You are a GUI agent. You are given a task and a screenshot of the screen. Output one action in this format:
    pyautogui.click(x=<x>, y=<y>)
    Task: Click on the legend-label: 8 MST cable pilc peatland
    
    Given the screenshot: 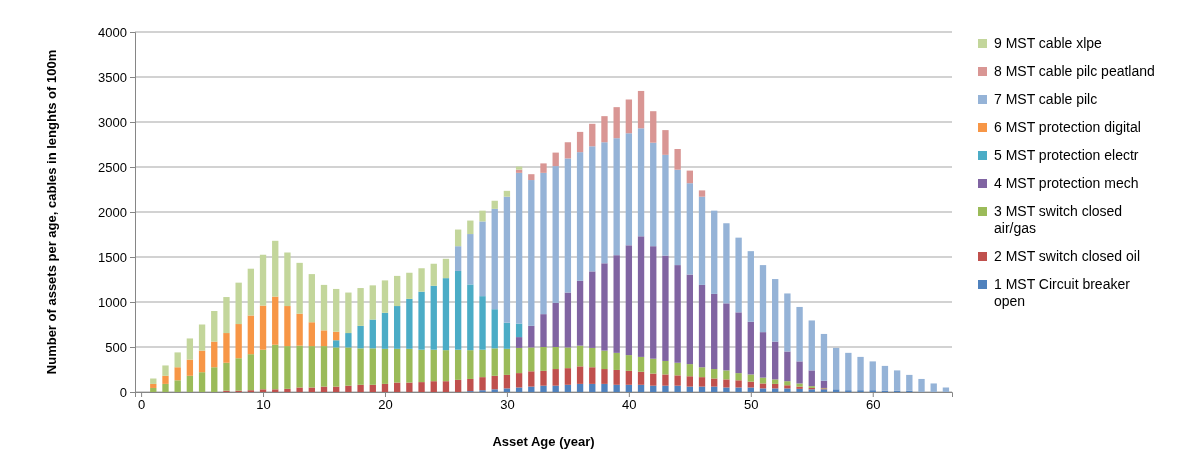 What is the action you would take?
    pyautogui.click(x=1074, y=71)
    